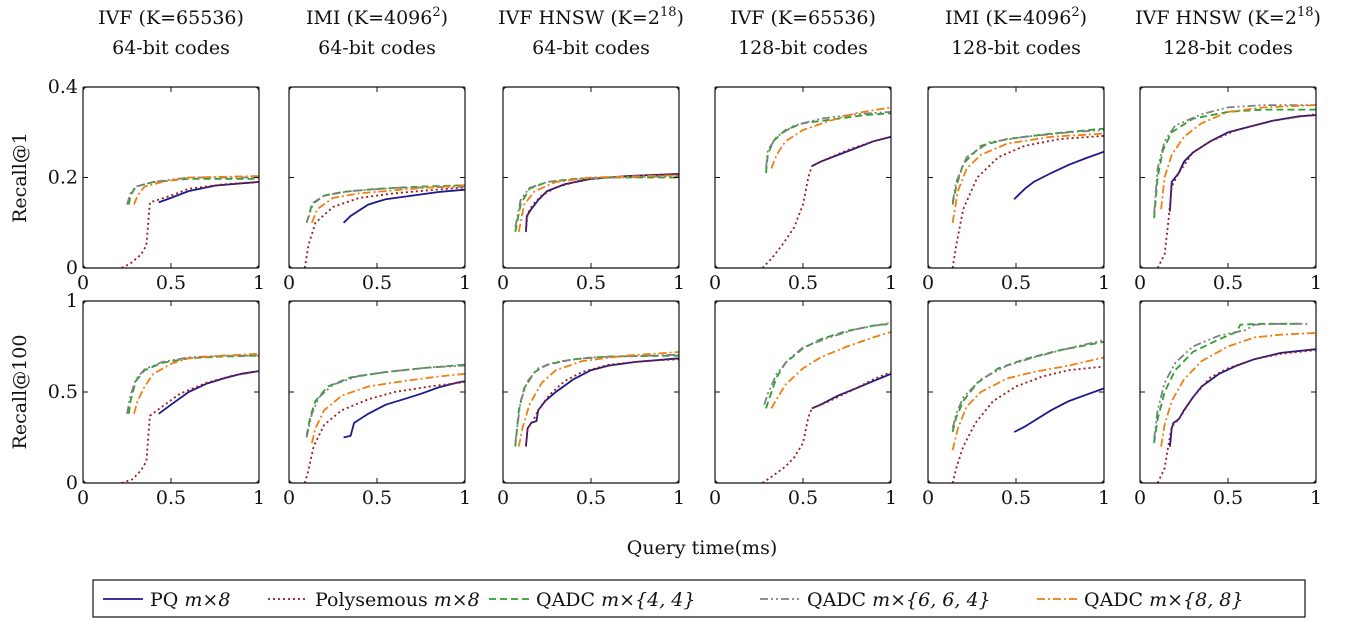 The height and width of the screenshot is (625, 1363). What do you see at coordinates (668, 12) in the screenshot?
I see `panel-title-superscript: 18` at bounding box center [668, 12].